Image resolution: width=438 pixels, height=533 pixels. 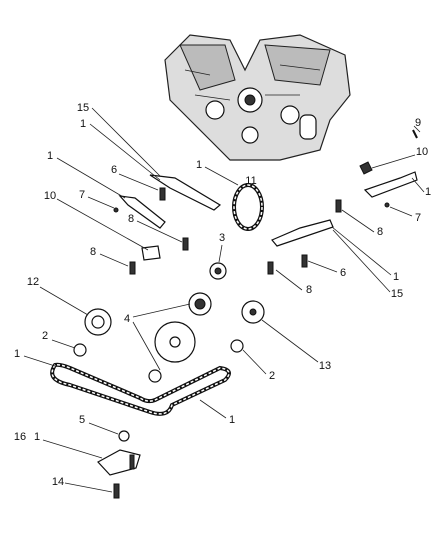 I want to click on callout-number: 9, so click(x=418, y=123).